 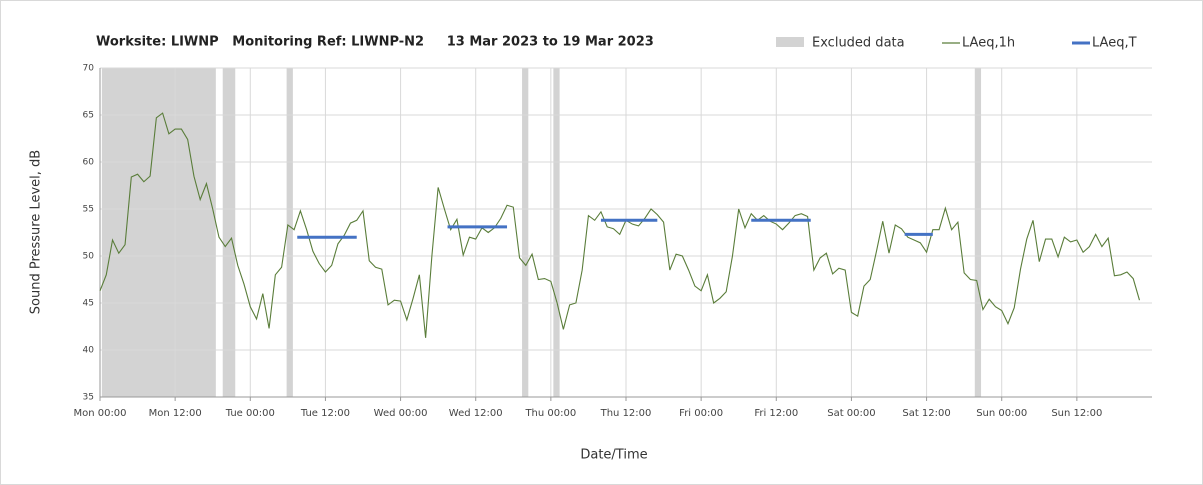 I want to click on y-axis-label: Sound Pressure Level, dB, so click(x=36, y=232).